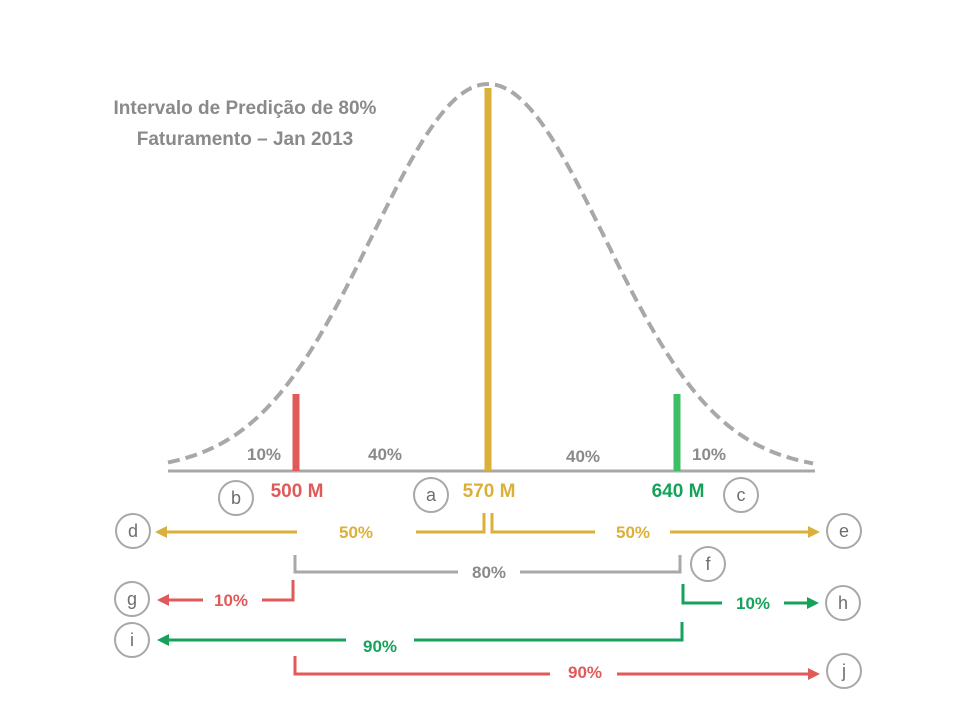  What do you see at coordinates (556, 669) in the screenshot?
I see `arrow-to-j: 90%` at bounding box center [556, 669].